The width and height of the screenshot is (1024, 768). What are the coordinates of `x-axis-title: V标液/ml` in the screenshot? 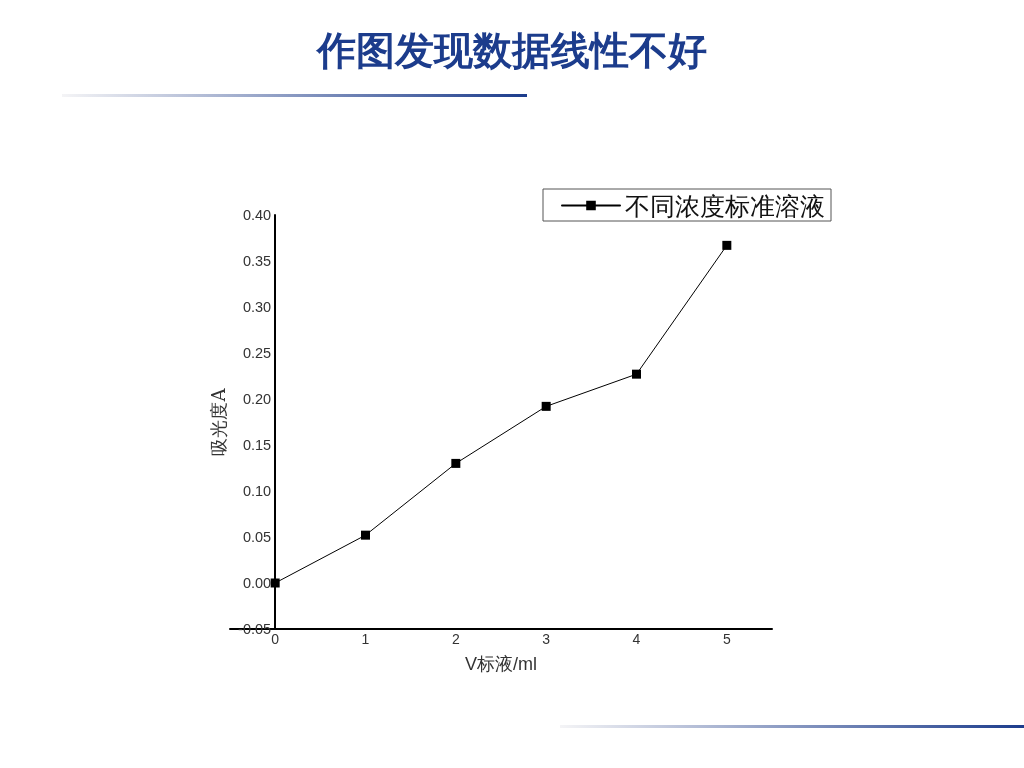 It's located at (501, 664).